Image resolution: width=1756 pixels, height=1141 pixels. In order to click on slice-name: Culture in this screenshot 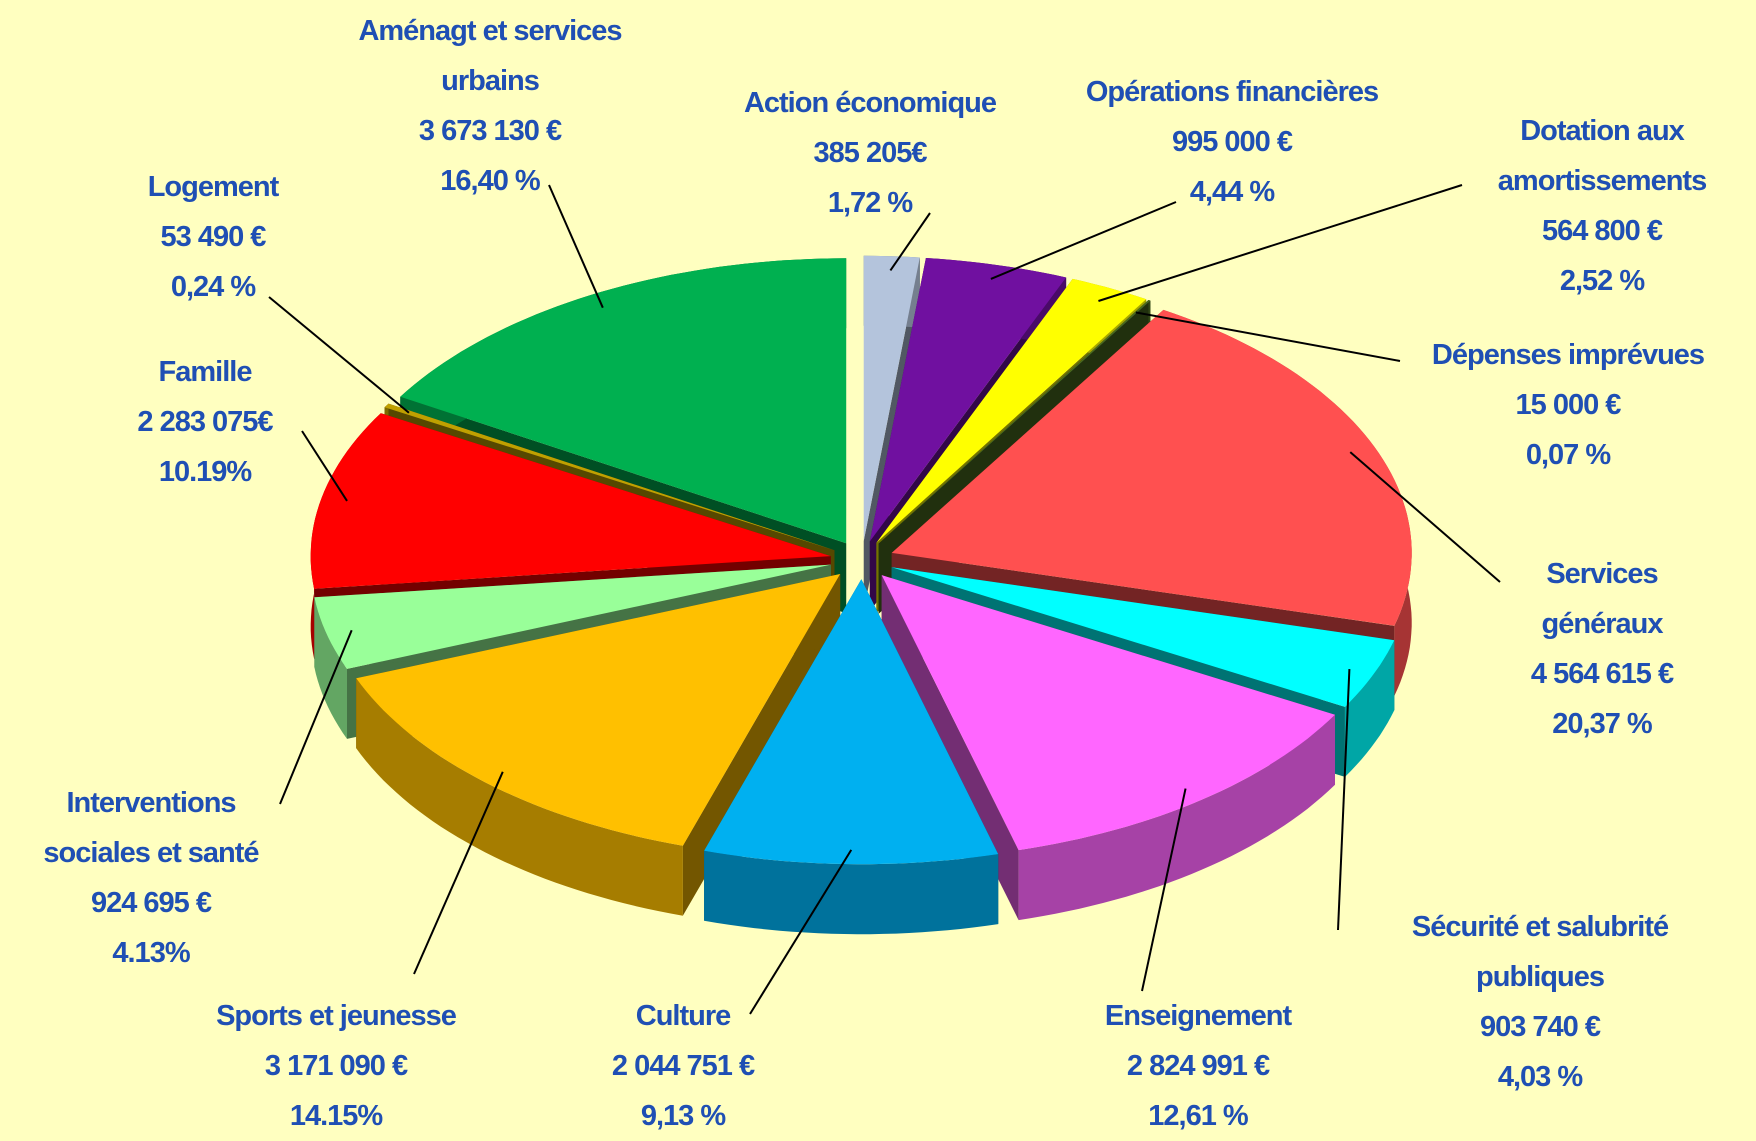, I will do `click(683, 1016)`.